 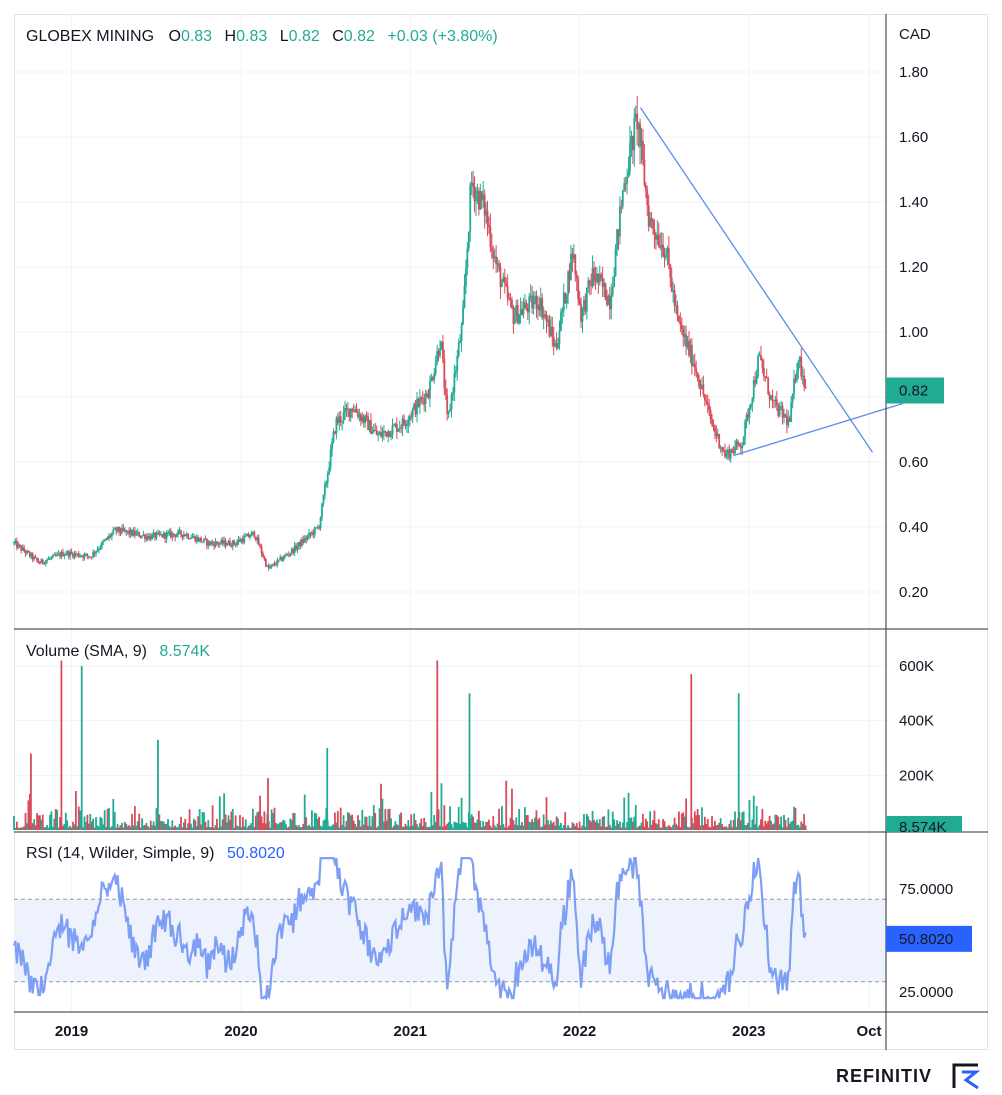 What do you see at coordinates (196, 36) in the screenshot?
I see `open-value: 0.83` at bounding box center [196, 36].